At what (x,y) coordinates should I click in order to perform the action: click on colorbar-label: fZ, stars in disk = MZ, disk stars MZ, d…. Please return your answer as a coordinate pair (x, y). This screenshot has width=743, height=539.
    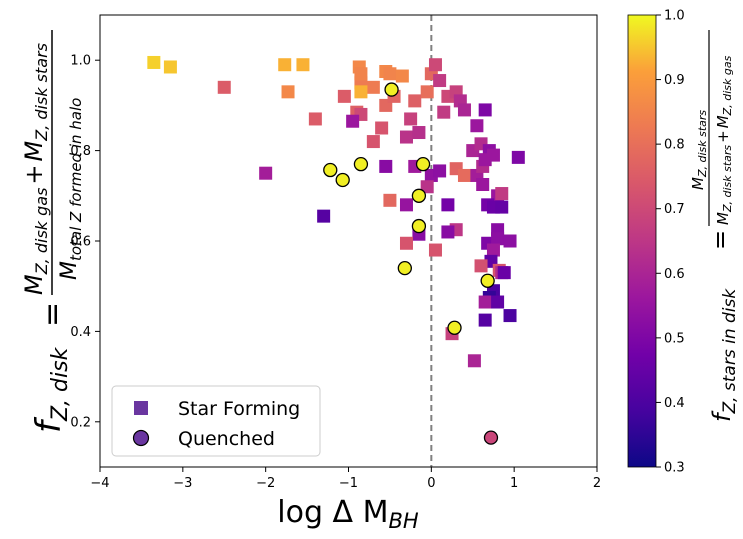
    Looking at the image, I should click on (714, 226).